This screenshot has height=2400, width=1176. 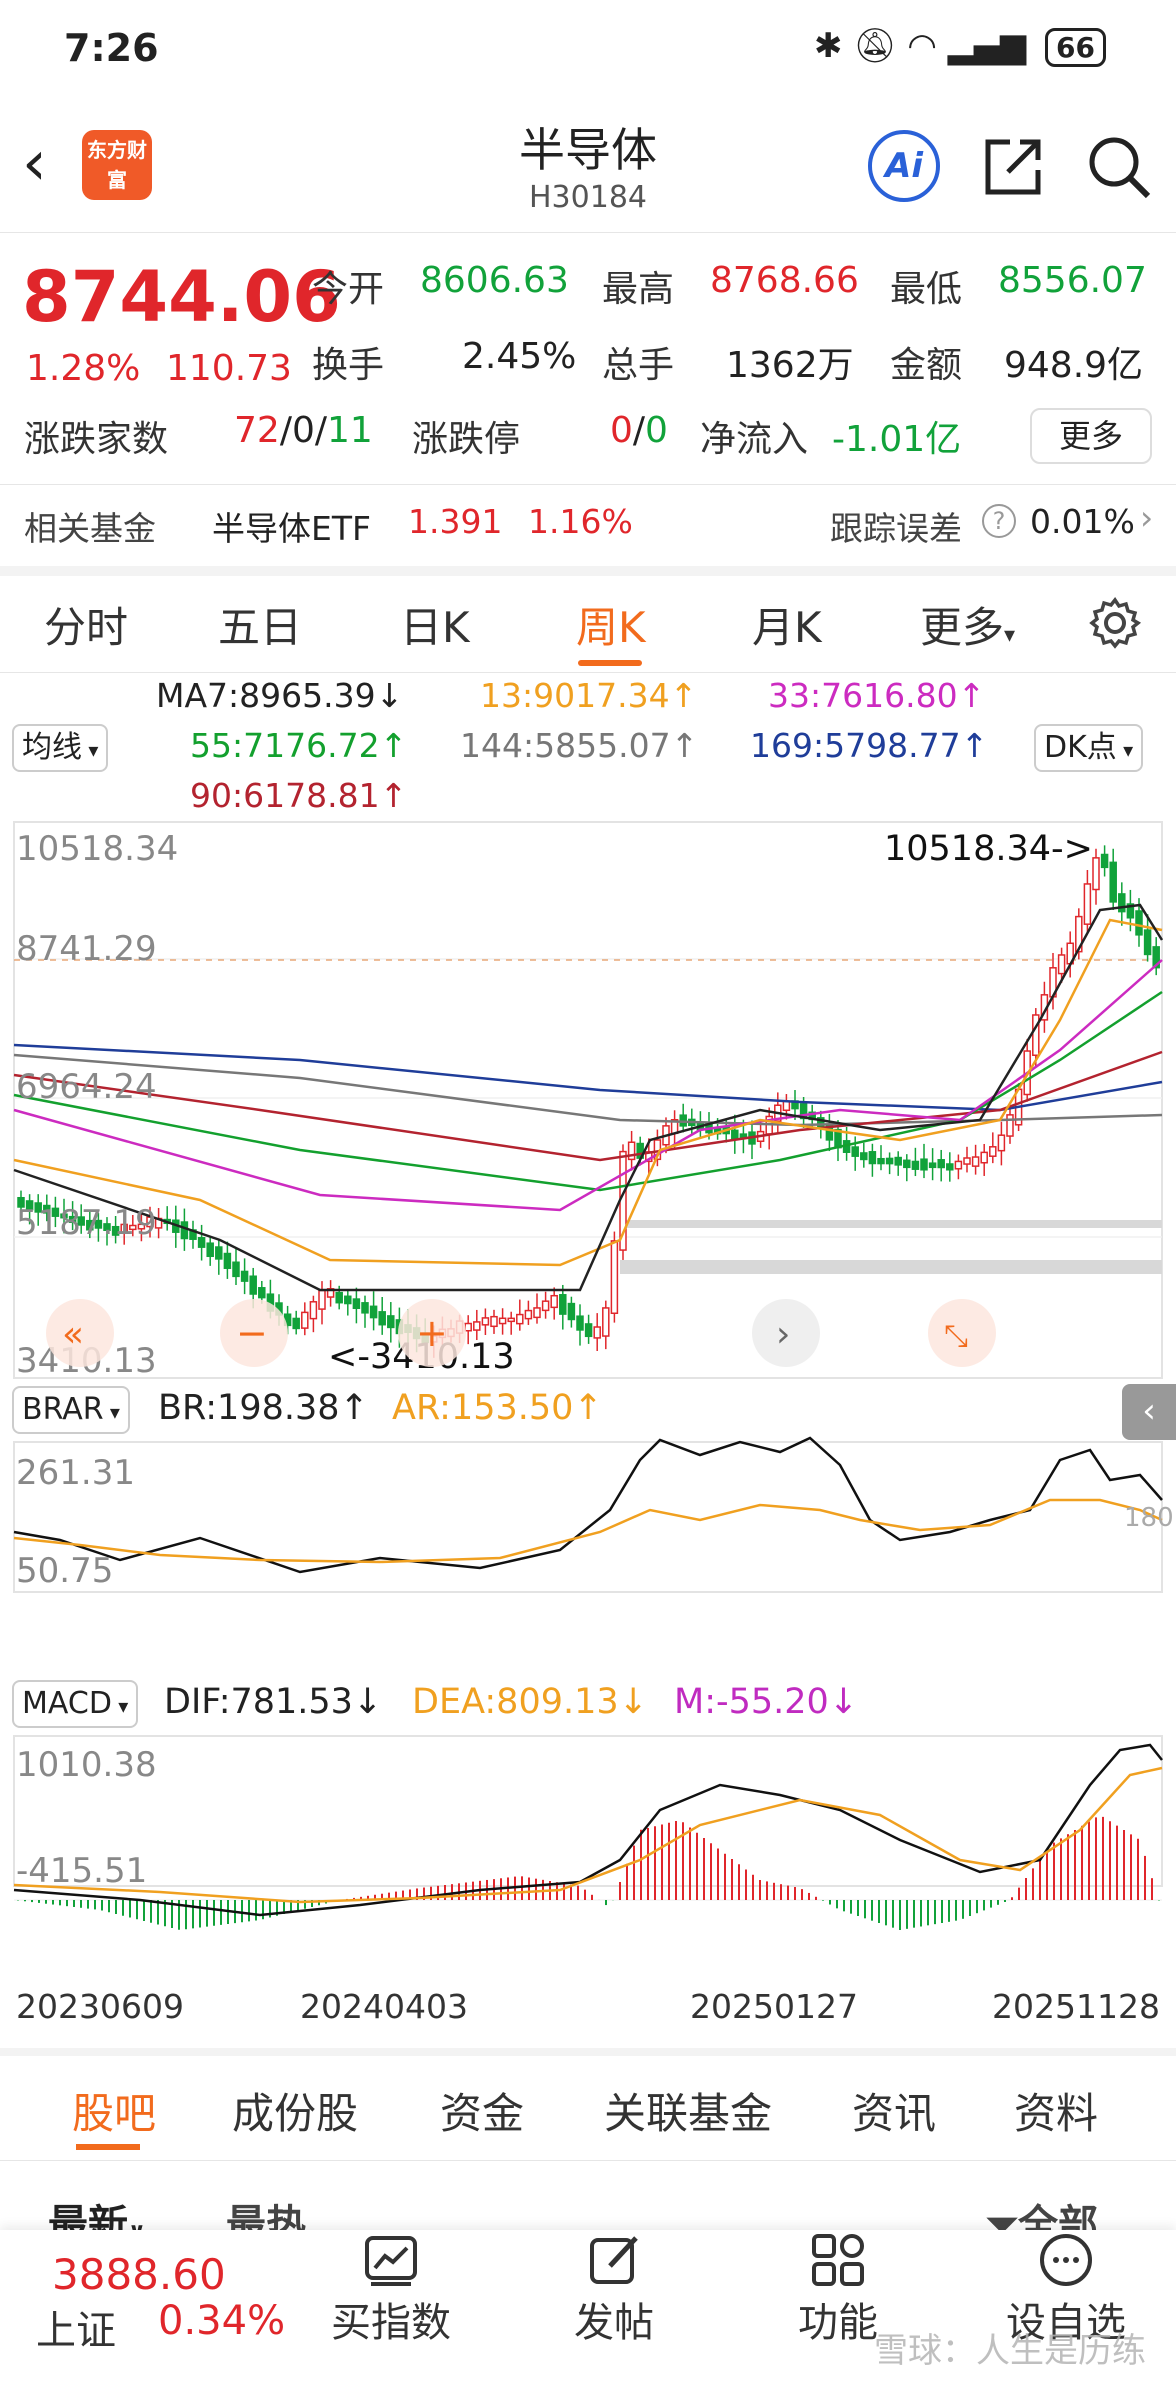 I want to click on fund-name: 半导体ETF, so click(x=291, y=528).